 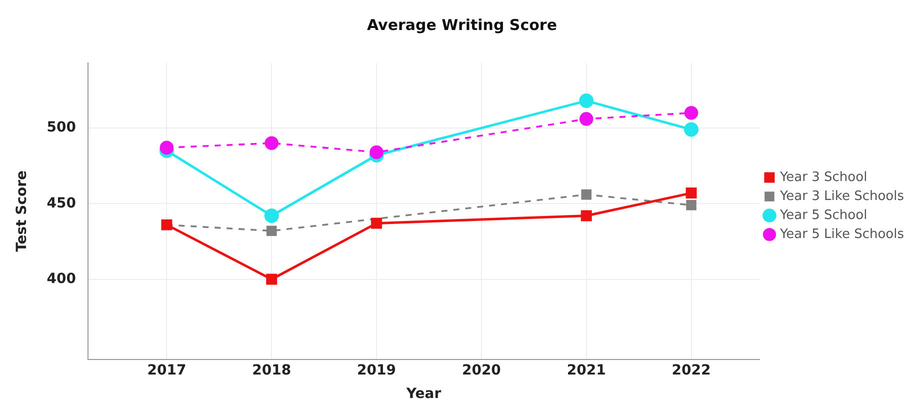 What do you see at coordinates (462, 25) in the screenshot?
I see `chart-title: Average Writing Score` at bounding box center [462, 25].